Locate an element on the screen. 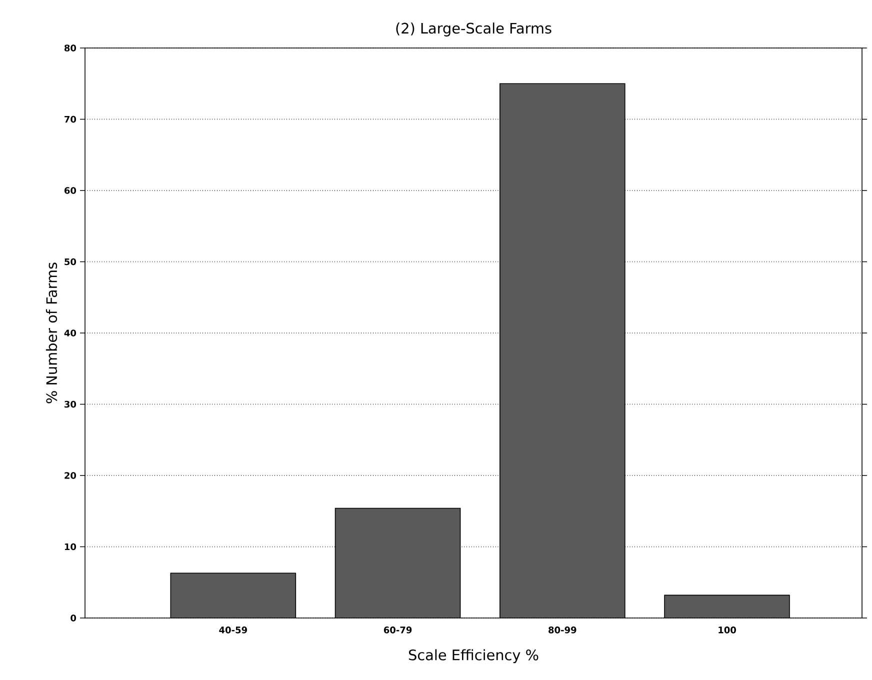 The image size is (872, 680). x-tick-label: 80-99 is located at coordinates (562, 630).